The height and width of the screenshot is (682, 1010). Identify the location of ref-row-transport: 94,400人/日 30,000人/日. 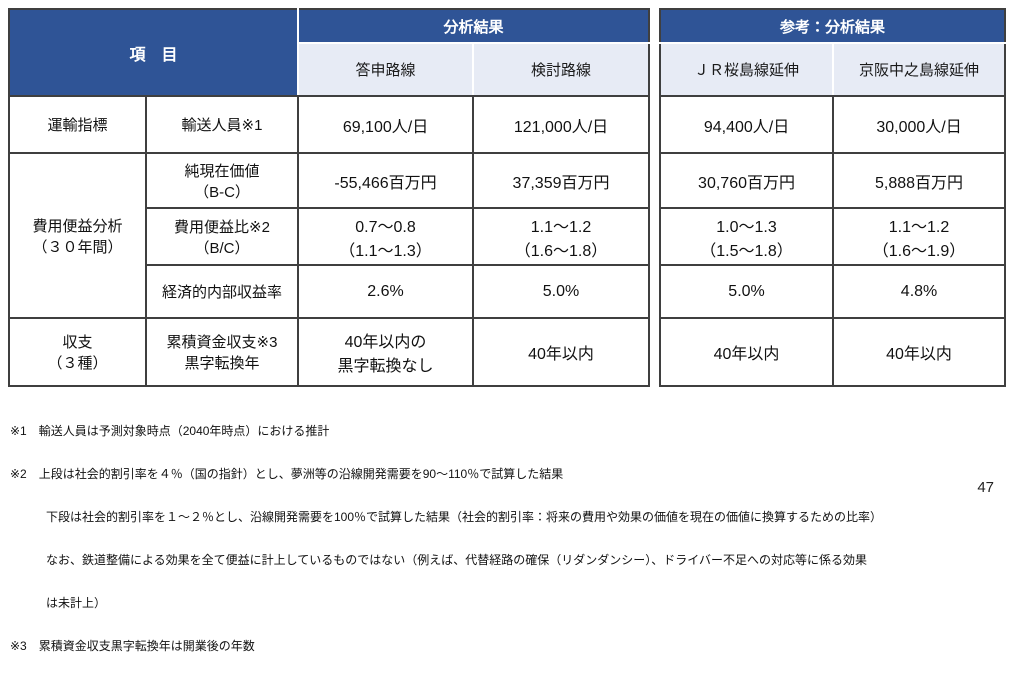
(833, 124).